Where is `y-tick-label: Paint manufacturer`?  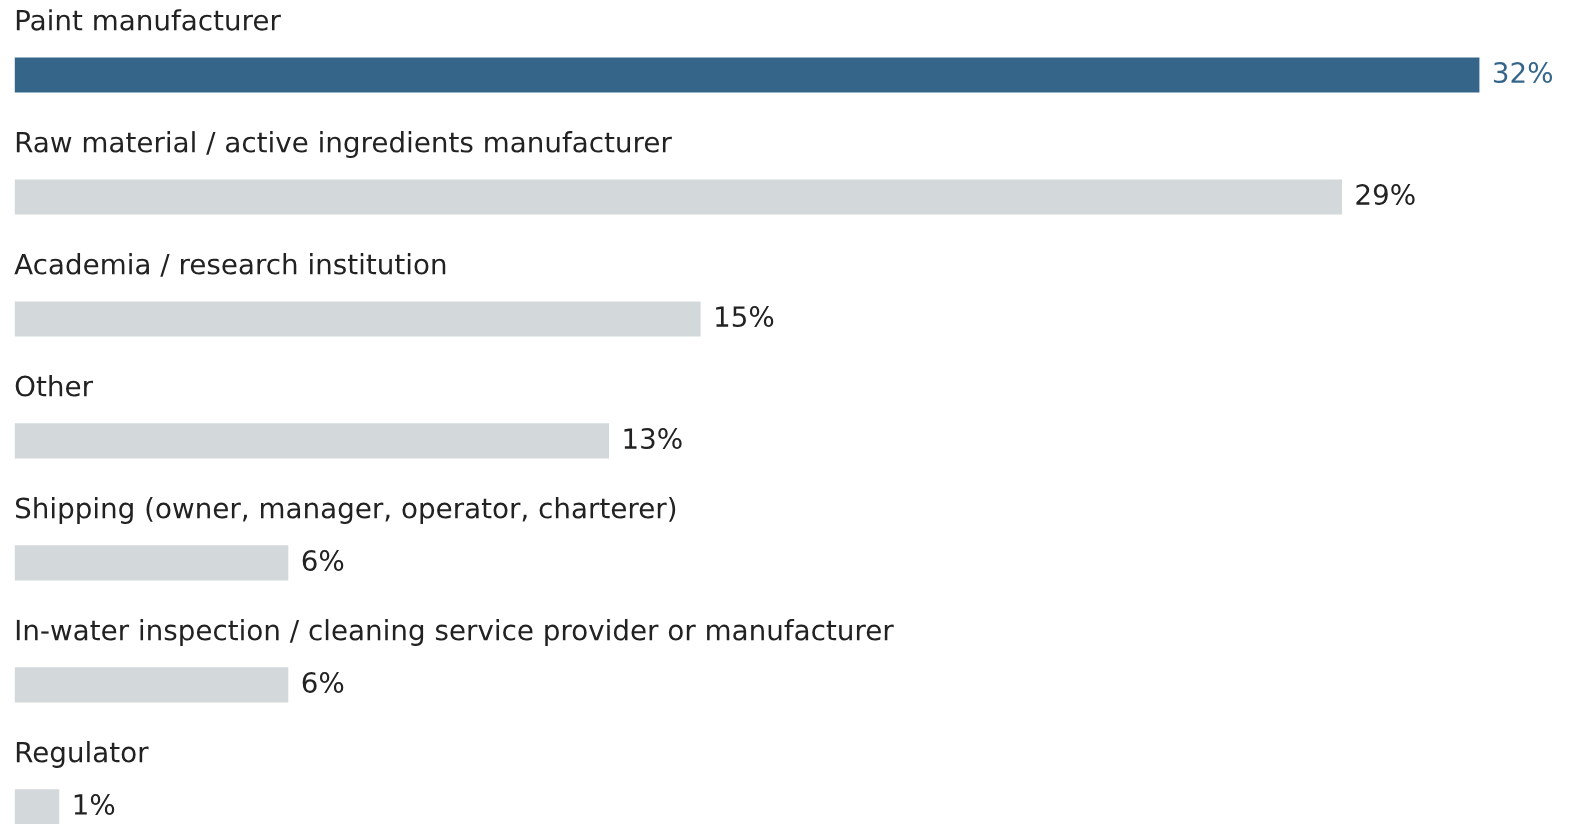
y-tick-label: Paint manufacturer is located at coordinates (148, 20).